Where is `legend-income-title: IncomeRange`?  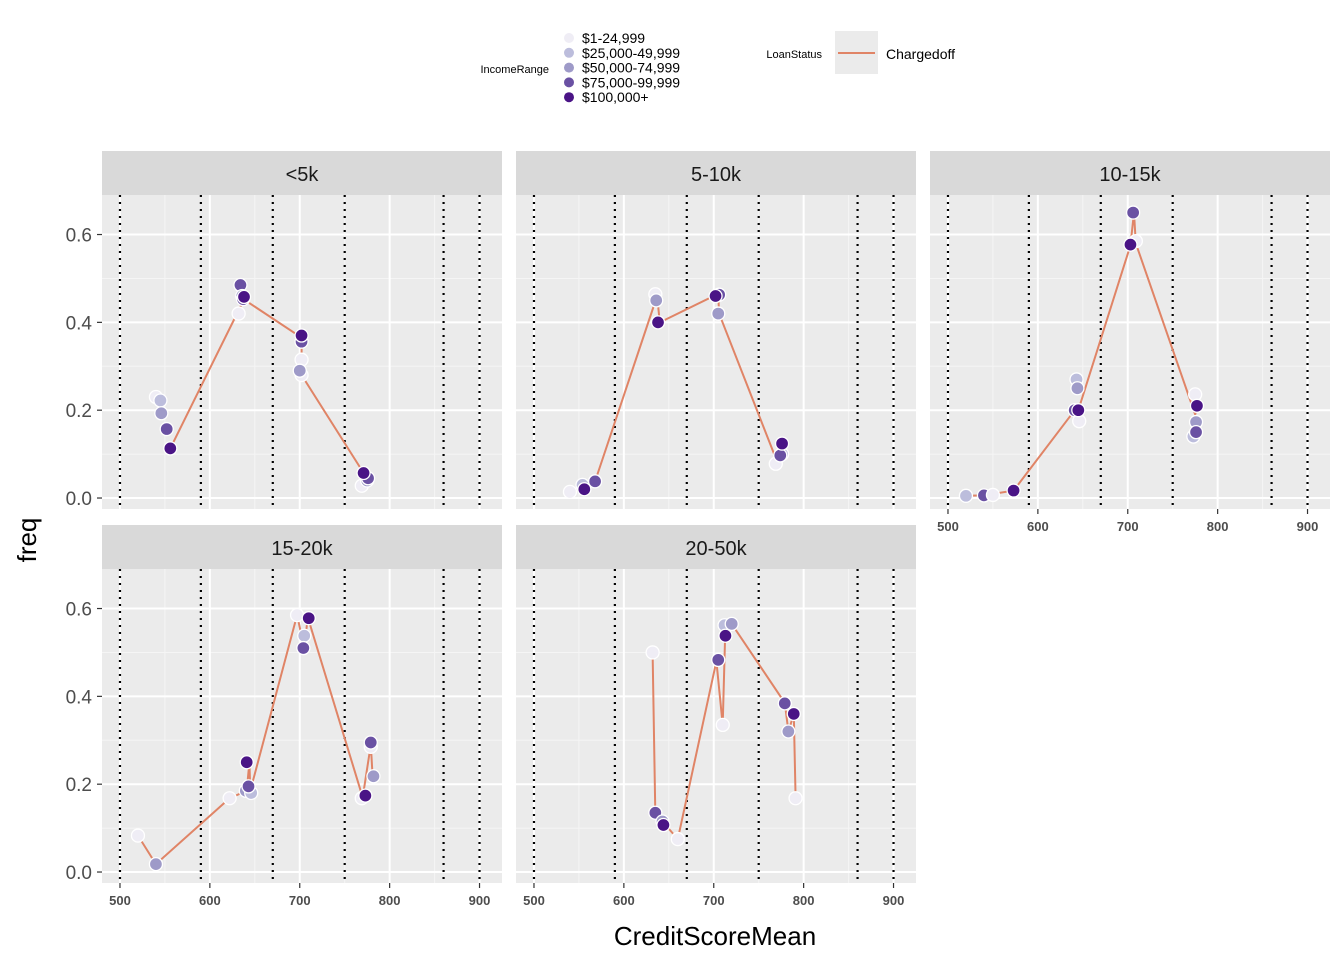
legend-income-title: IncomeRange is located at coordinates (515, 70).